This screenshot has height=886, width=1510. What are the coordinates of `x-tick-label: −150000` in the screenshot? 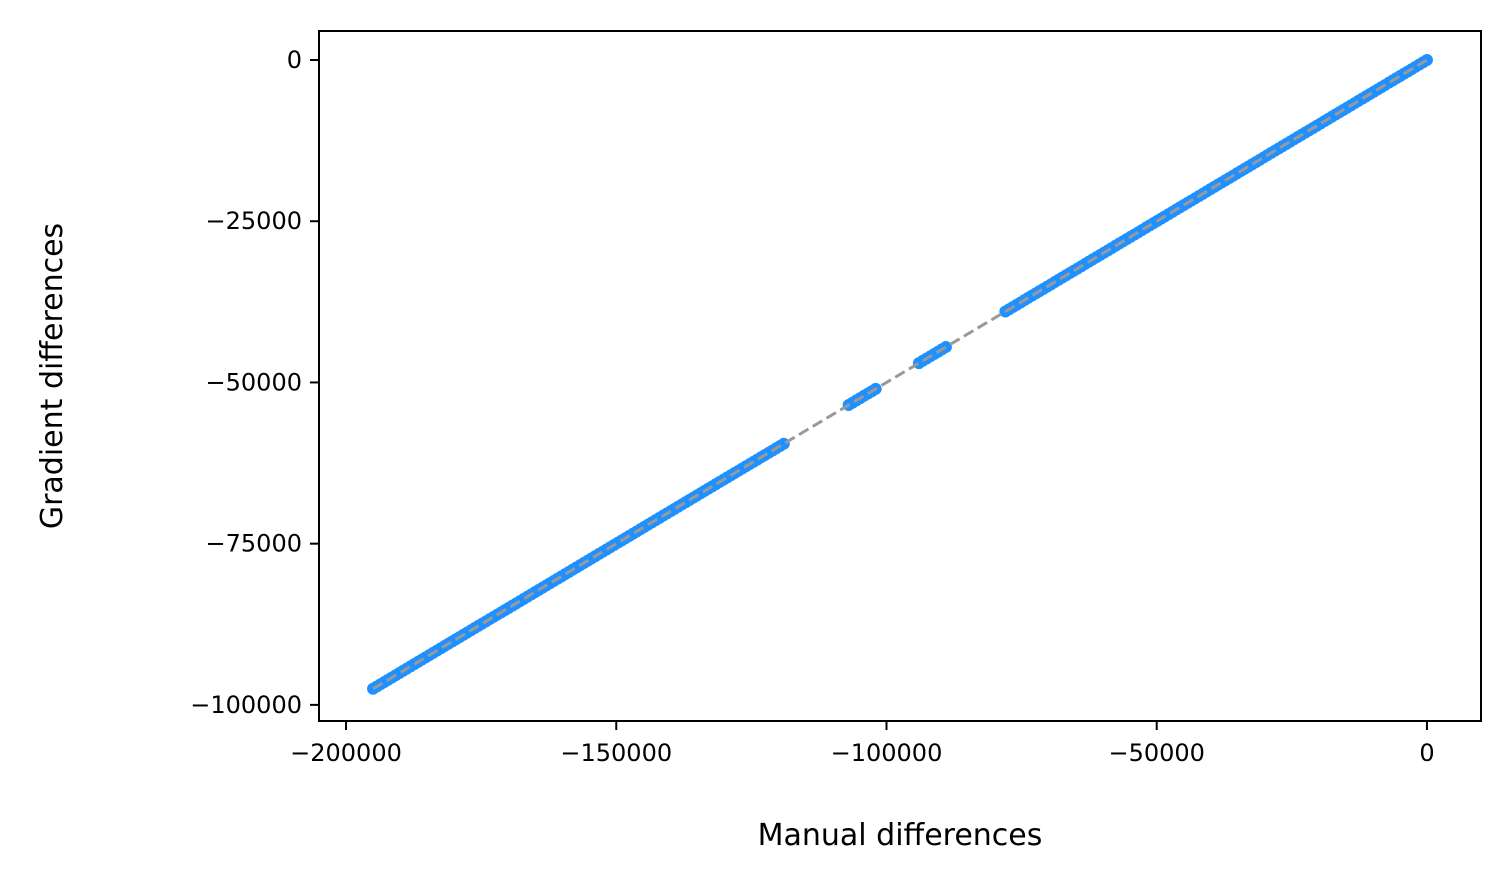 It's located at (616, 753).